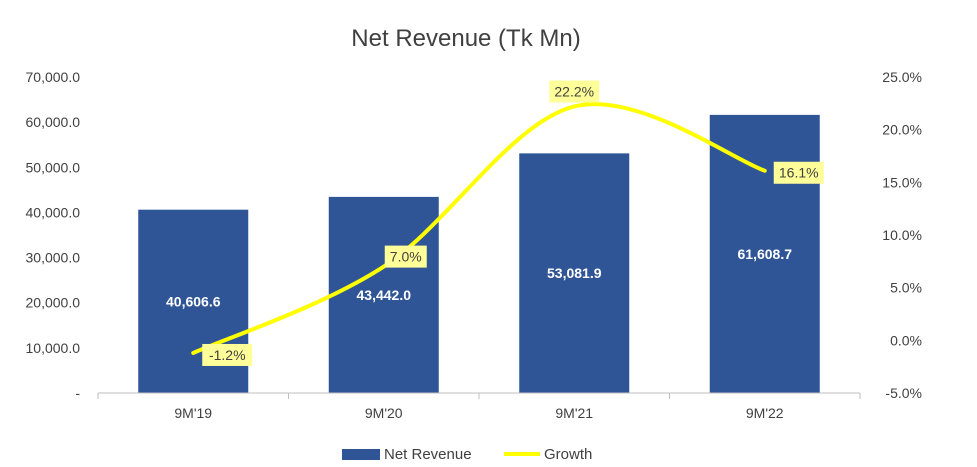 The height and width of the screenshot is (467, 977). I want to click on right-tick-label: 25.0%, so click(902, 77).